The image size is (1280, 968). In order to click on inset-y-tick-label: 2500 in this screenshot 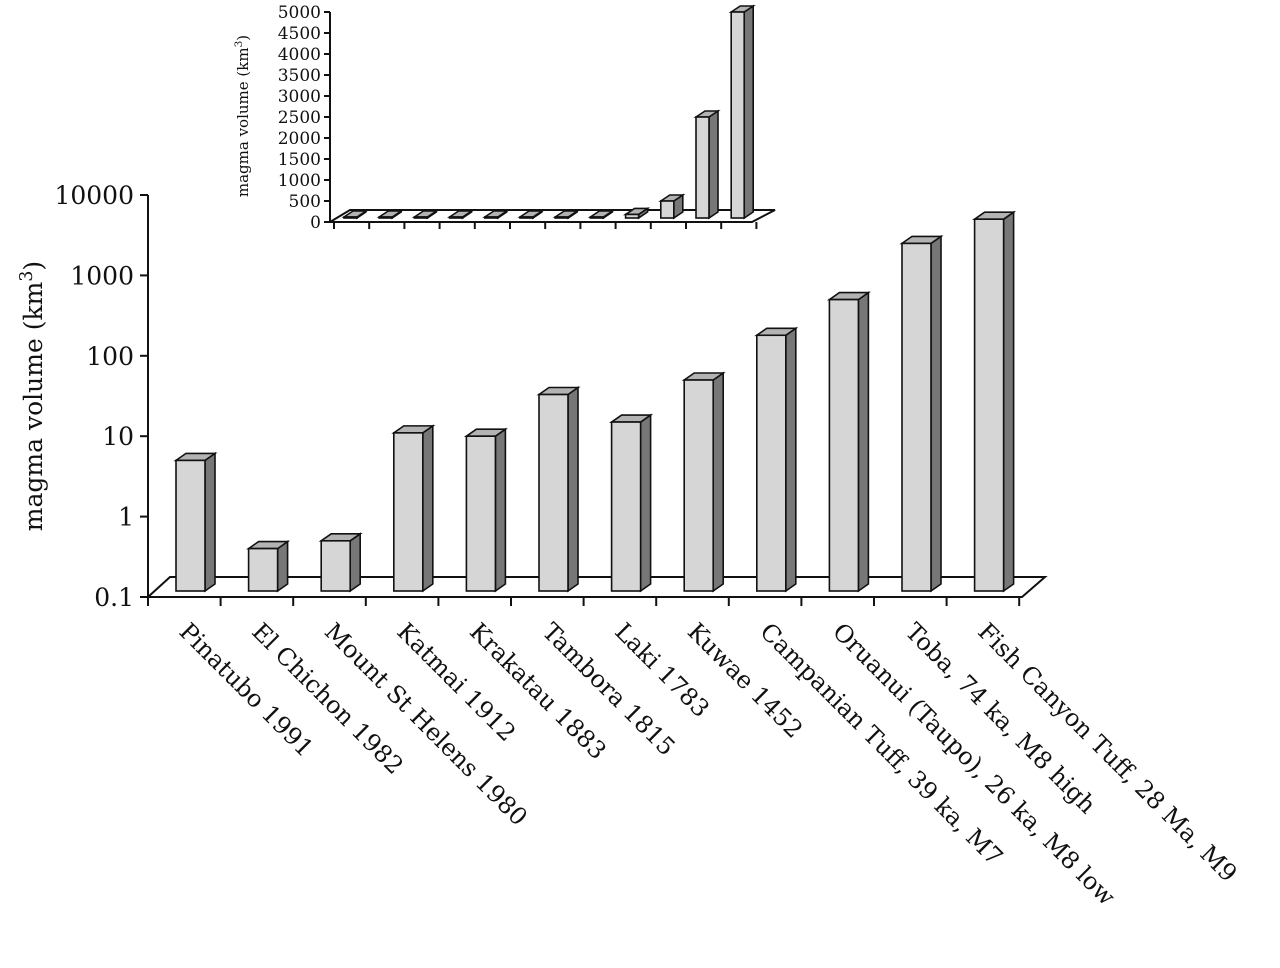, I will do `click(299, 118)`.